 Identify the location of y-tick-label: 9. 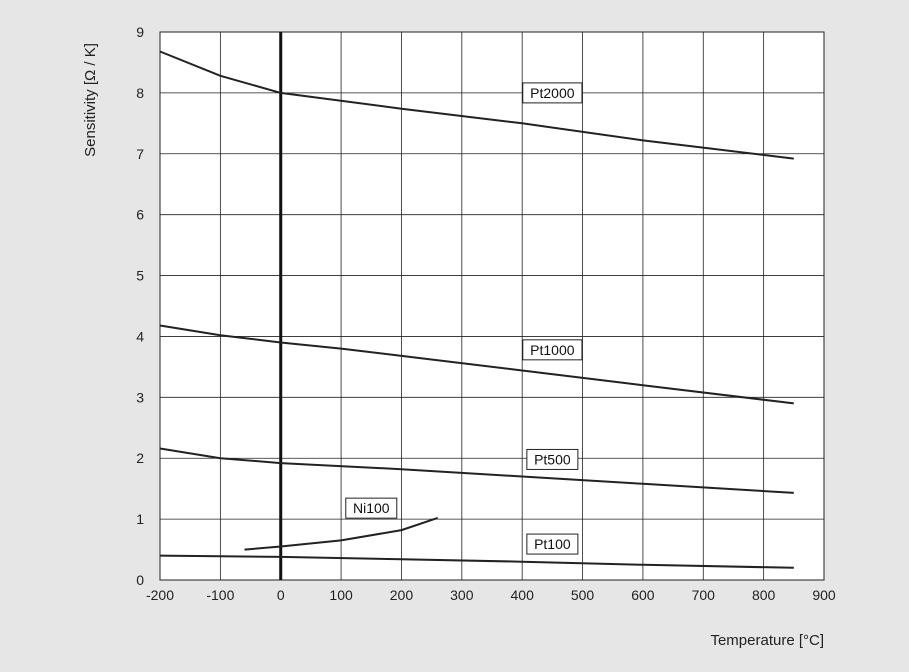
(140, 32).